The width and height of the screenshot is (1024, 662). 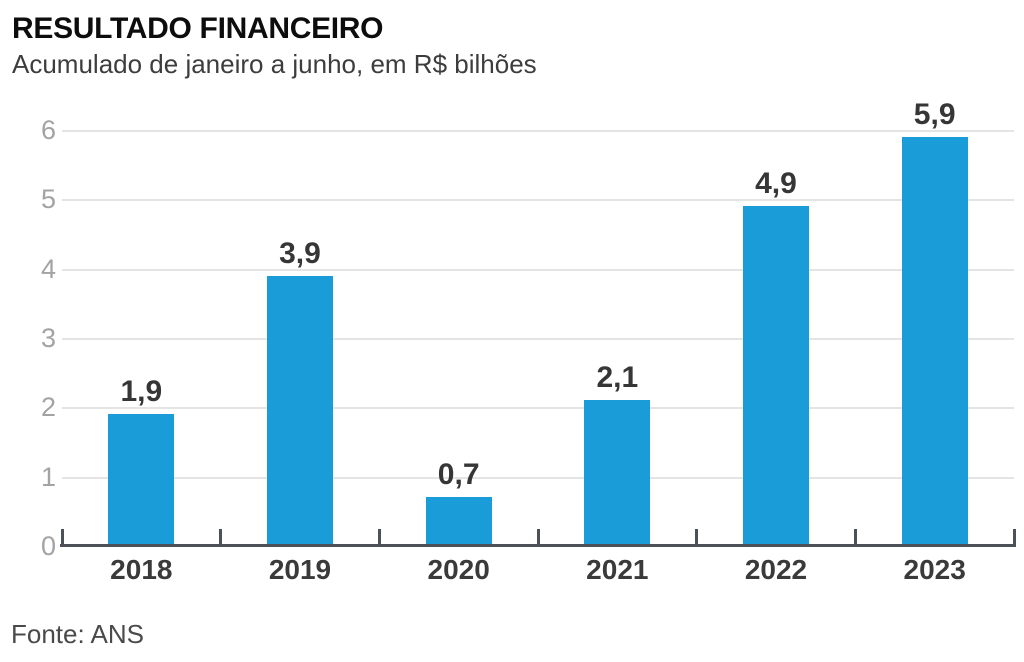 What do you see at coordinates (300, 253) in the screenshot?
I see `bar-value-label: 3,9` at bounding box center [300, 253].